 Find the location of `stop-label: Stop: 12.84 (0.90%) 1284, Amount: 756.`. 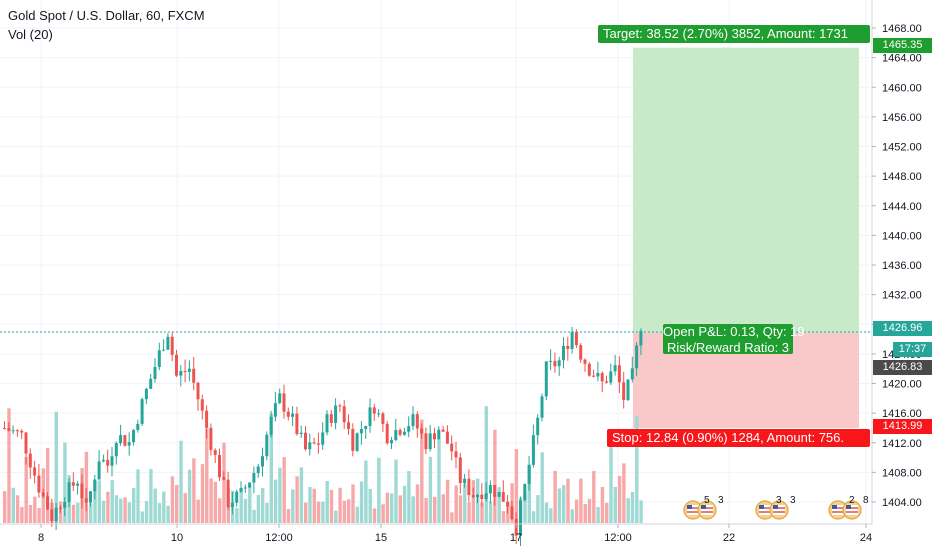

stop-label: Stop: 12.84 (0.90%) 1284, Amount: 756. is located at coordinates (738, 438).